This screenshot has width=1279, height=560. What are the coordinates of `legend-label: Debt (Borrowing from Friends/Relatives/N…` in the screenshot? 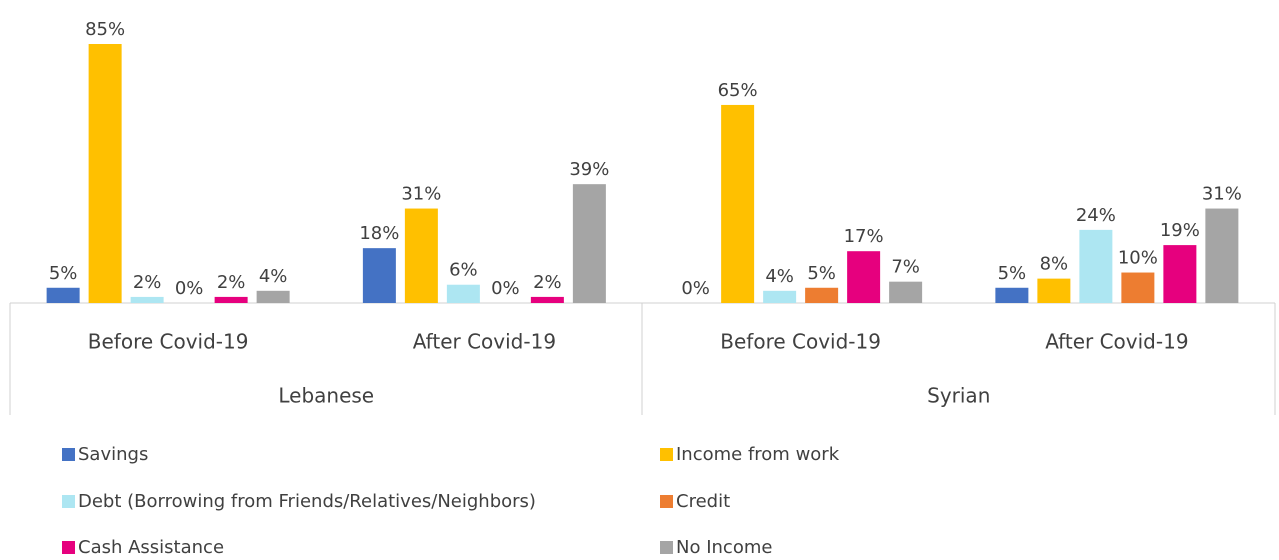 It's located at (307, 501).